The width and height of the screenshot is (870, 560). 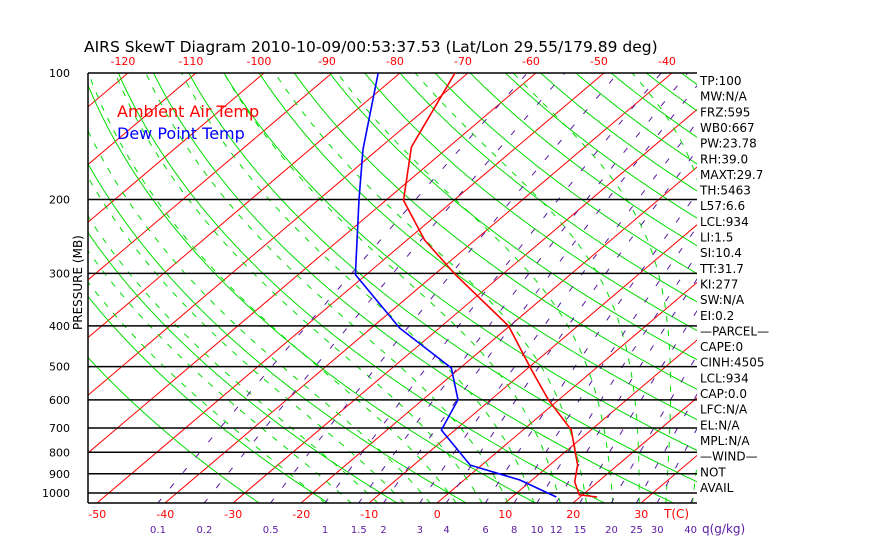 I want to click on index-item: FRZ:595, so click(x=725, y=112).